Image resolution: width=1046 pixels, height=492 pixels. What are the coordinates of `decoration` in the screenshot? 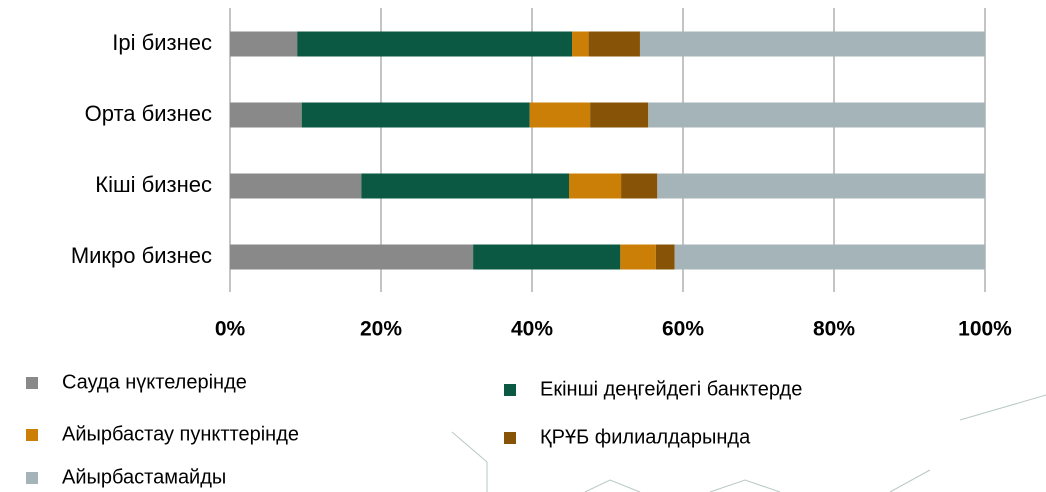 It's located at (748, 443).